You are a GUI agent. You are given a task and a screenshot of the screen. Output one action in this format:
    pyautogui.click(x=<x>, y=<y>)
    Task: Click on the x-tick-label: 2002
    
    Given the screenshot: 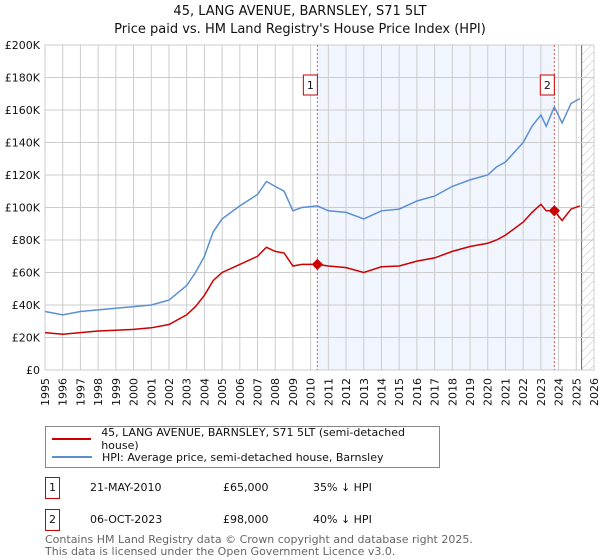 What is the action you would take?
    pyautogui.click(x=169, y=392)
    